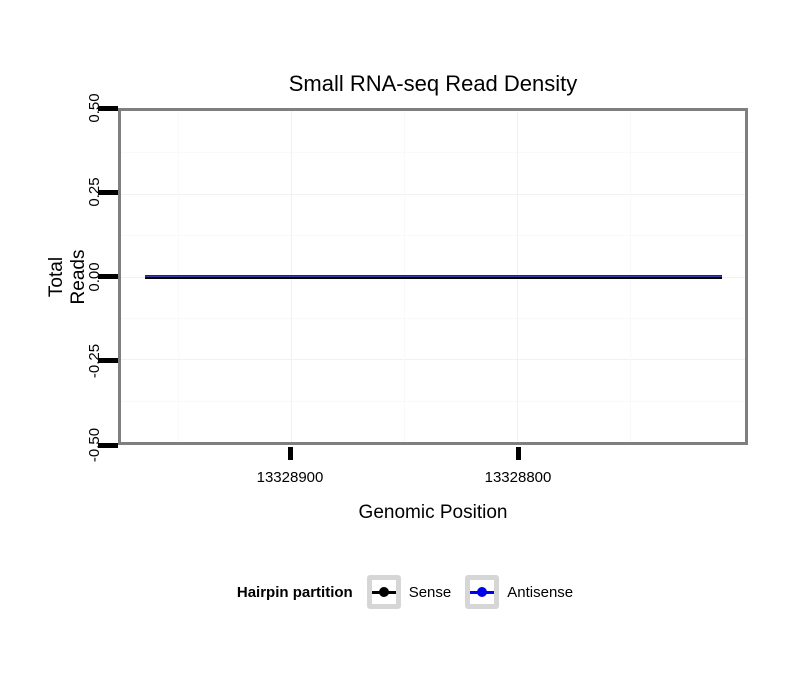  Describe the element at coordinates (430, 592) in the screenshot. I see `legend-label-sense: Sense` at that location.